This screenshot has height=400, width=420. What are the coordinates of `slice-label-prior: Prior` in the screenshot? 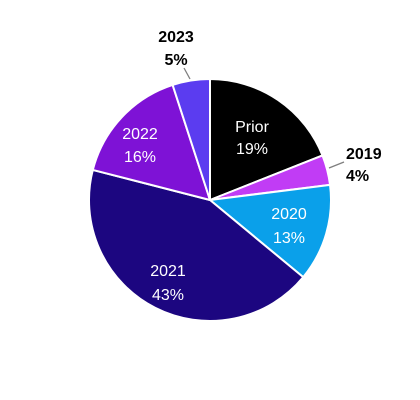 It's located at (252, 127).